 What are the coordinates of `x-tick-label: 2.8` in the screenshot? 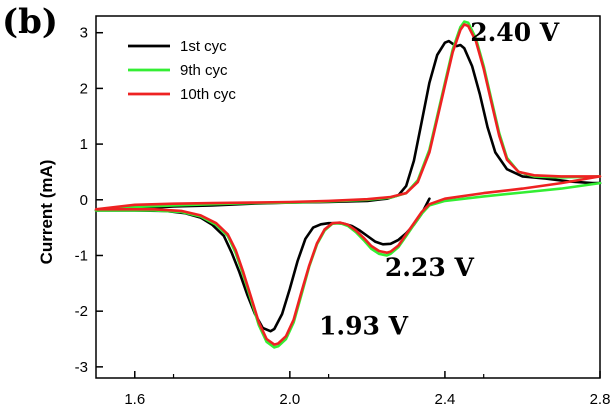 It's located at (600, 399).